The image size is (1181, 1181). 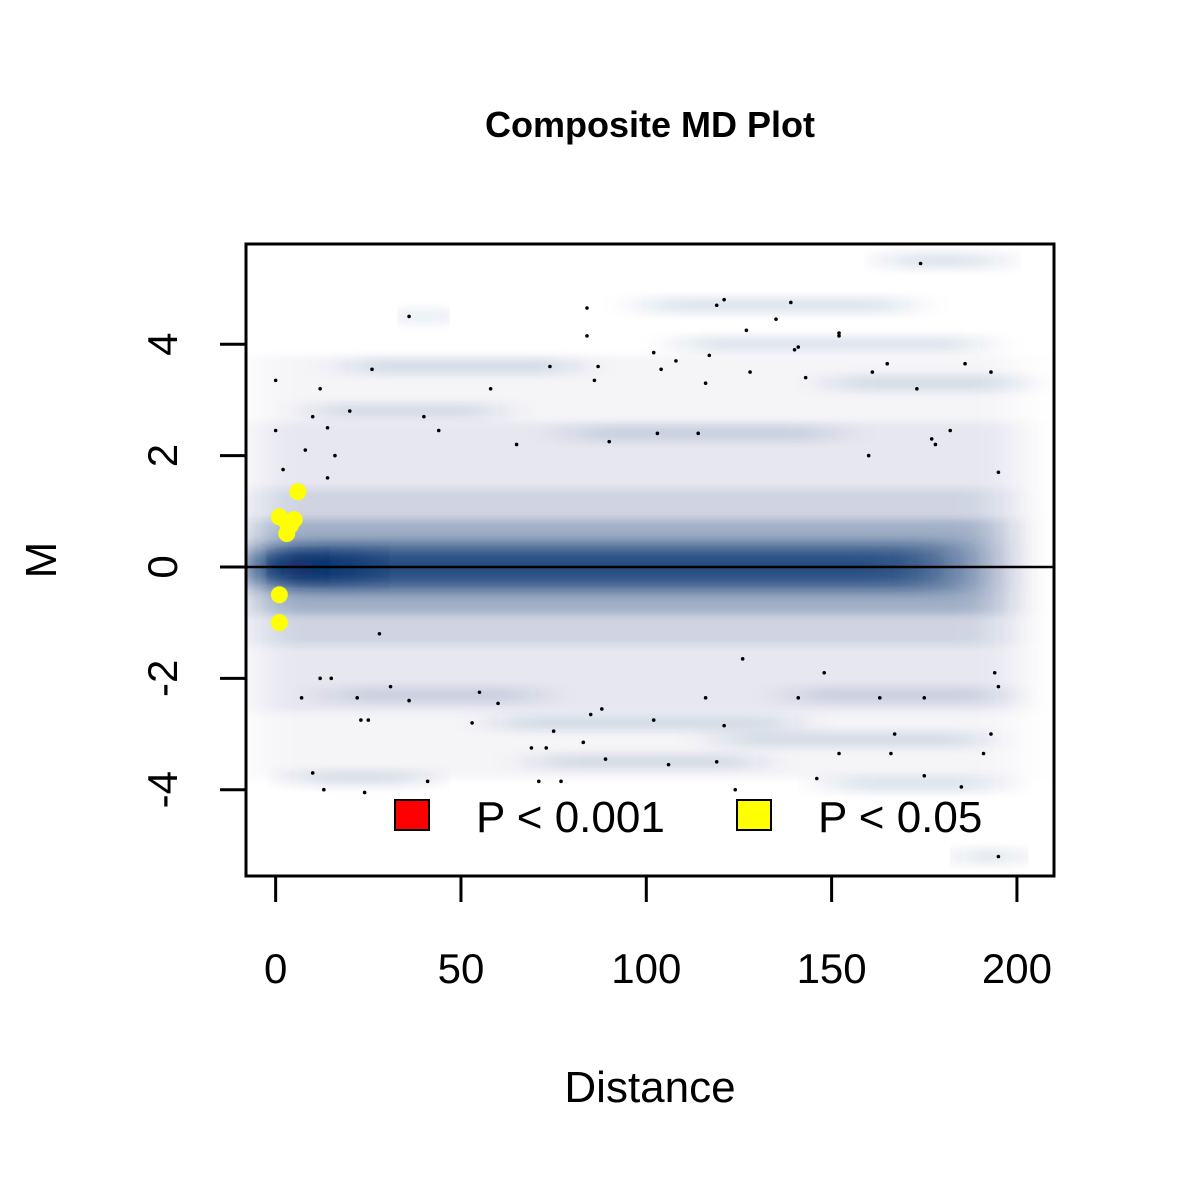 I want to click on y-axis: -4 -2 0 2 4, so click(x=193, y=570).